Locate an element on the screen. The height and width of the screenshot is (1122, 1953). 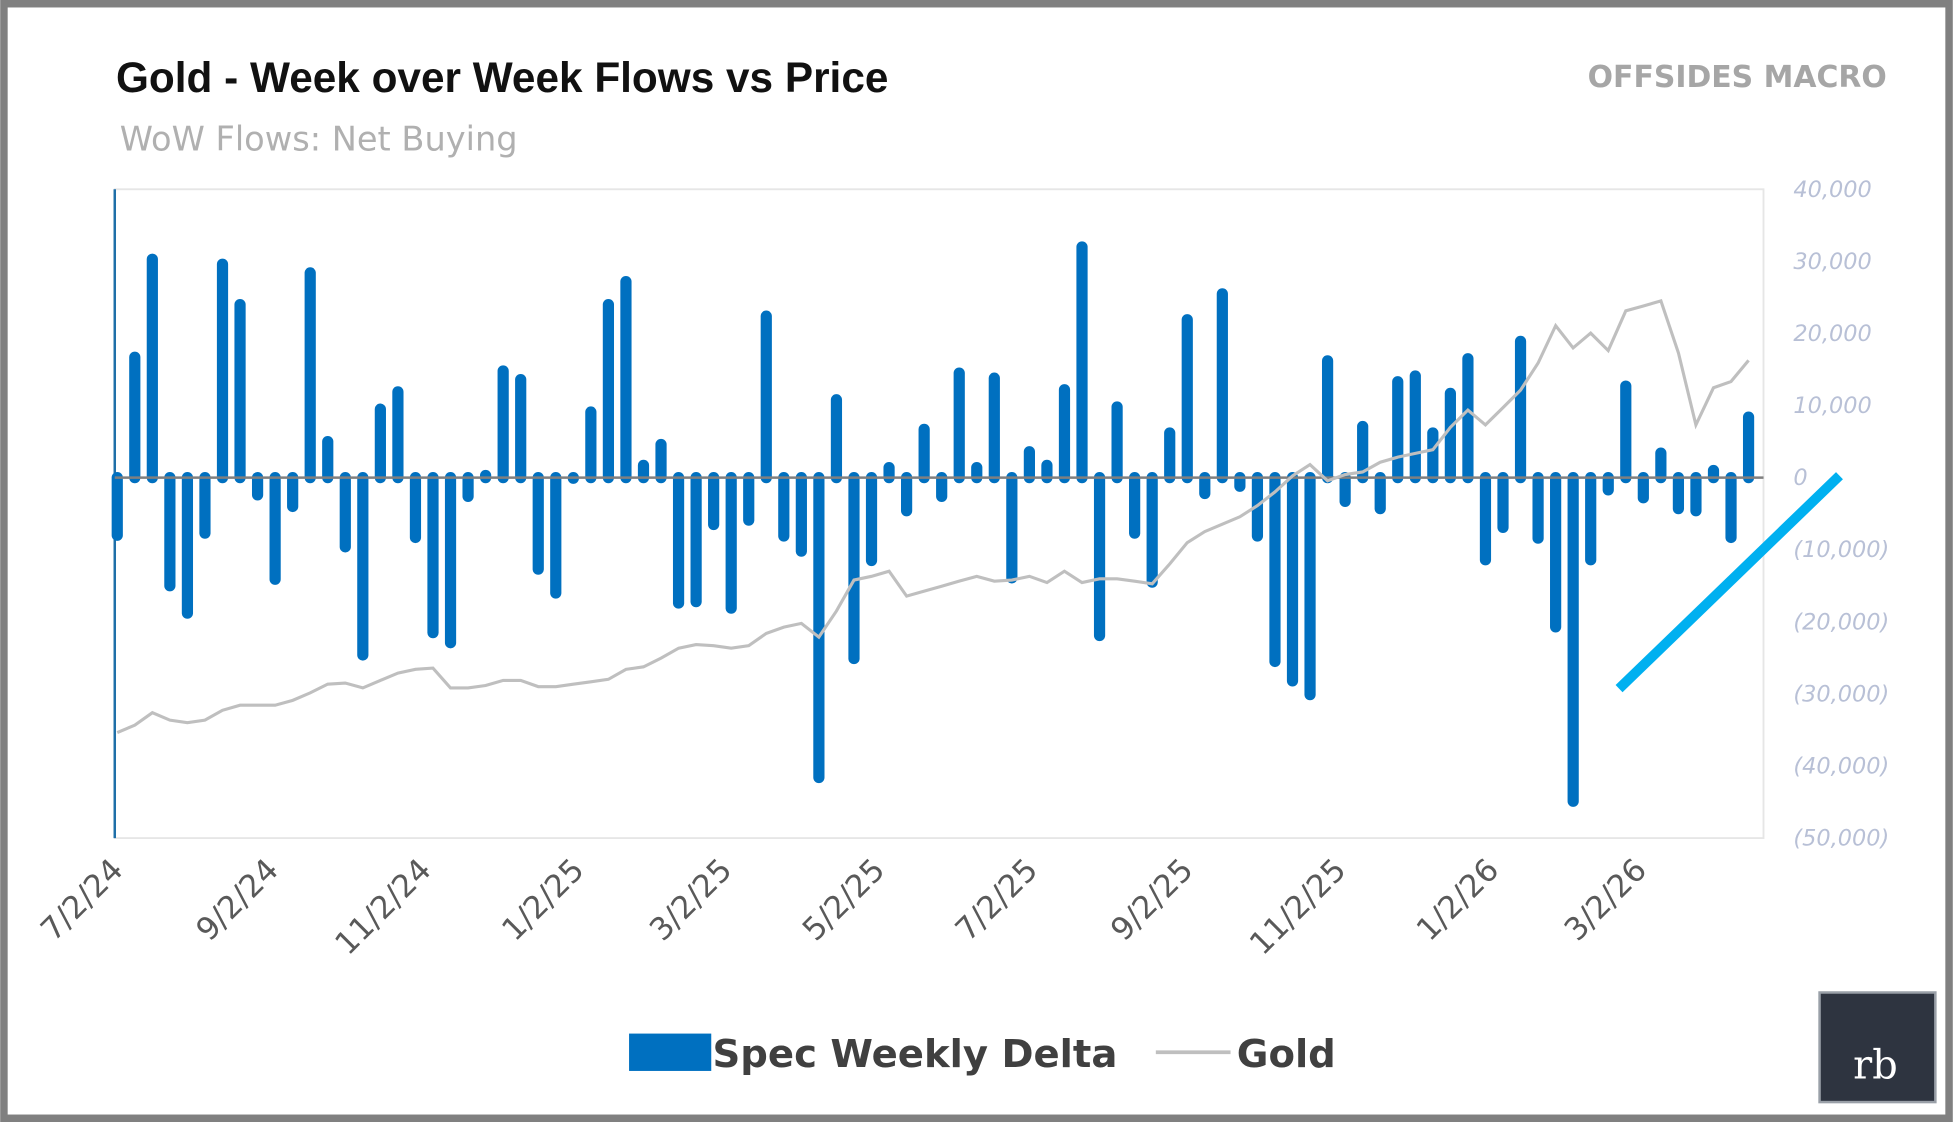
logo: rb is located at coordinates (1877, 1047).